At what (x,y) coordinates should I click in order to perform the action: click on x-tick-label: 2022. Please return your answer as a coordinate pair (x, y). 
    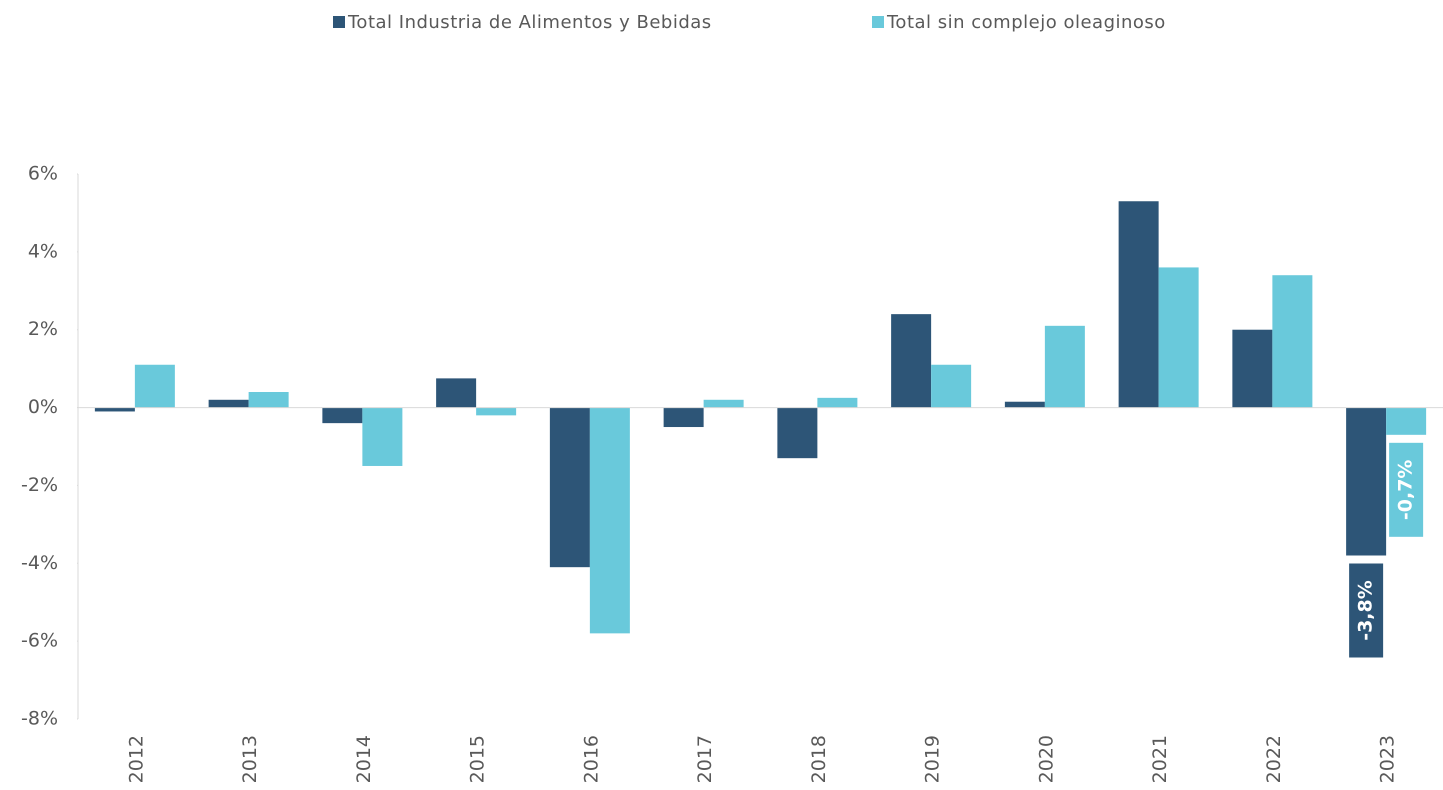
    Looking at the image, I should click on (1274, 759).